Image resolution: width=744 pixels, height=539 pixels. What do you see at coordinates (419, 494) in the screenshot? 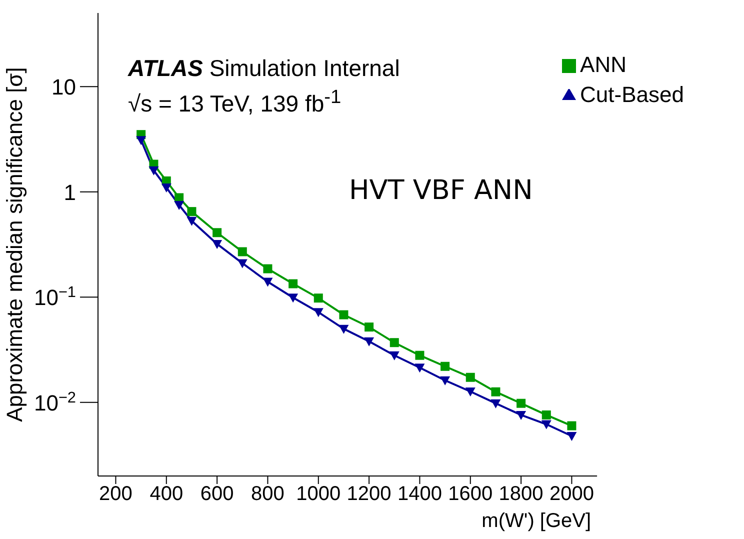
I see `x-tick-label: 1400` at bounding box center [419, 494].